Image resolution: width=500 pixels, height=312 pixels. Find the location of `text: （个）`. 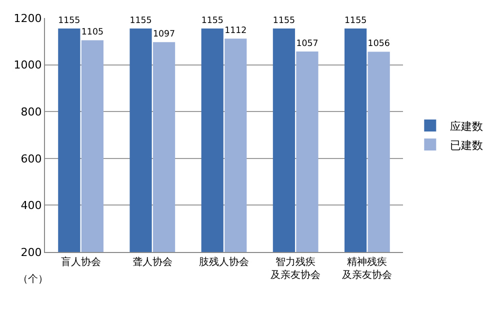

text: （个） is located at coordinates (33, 279).